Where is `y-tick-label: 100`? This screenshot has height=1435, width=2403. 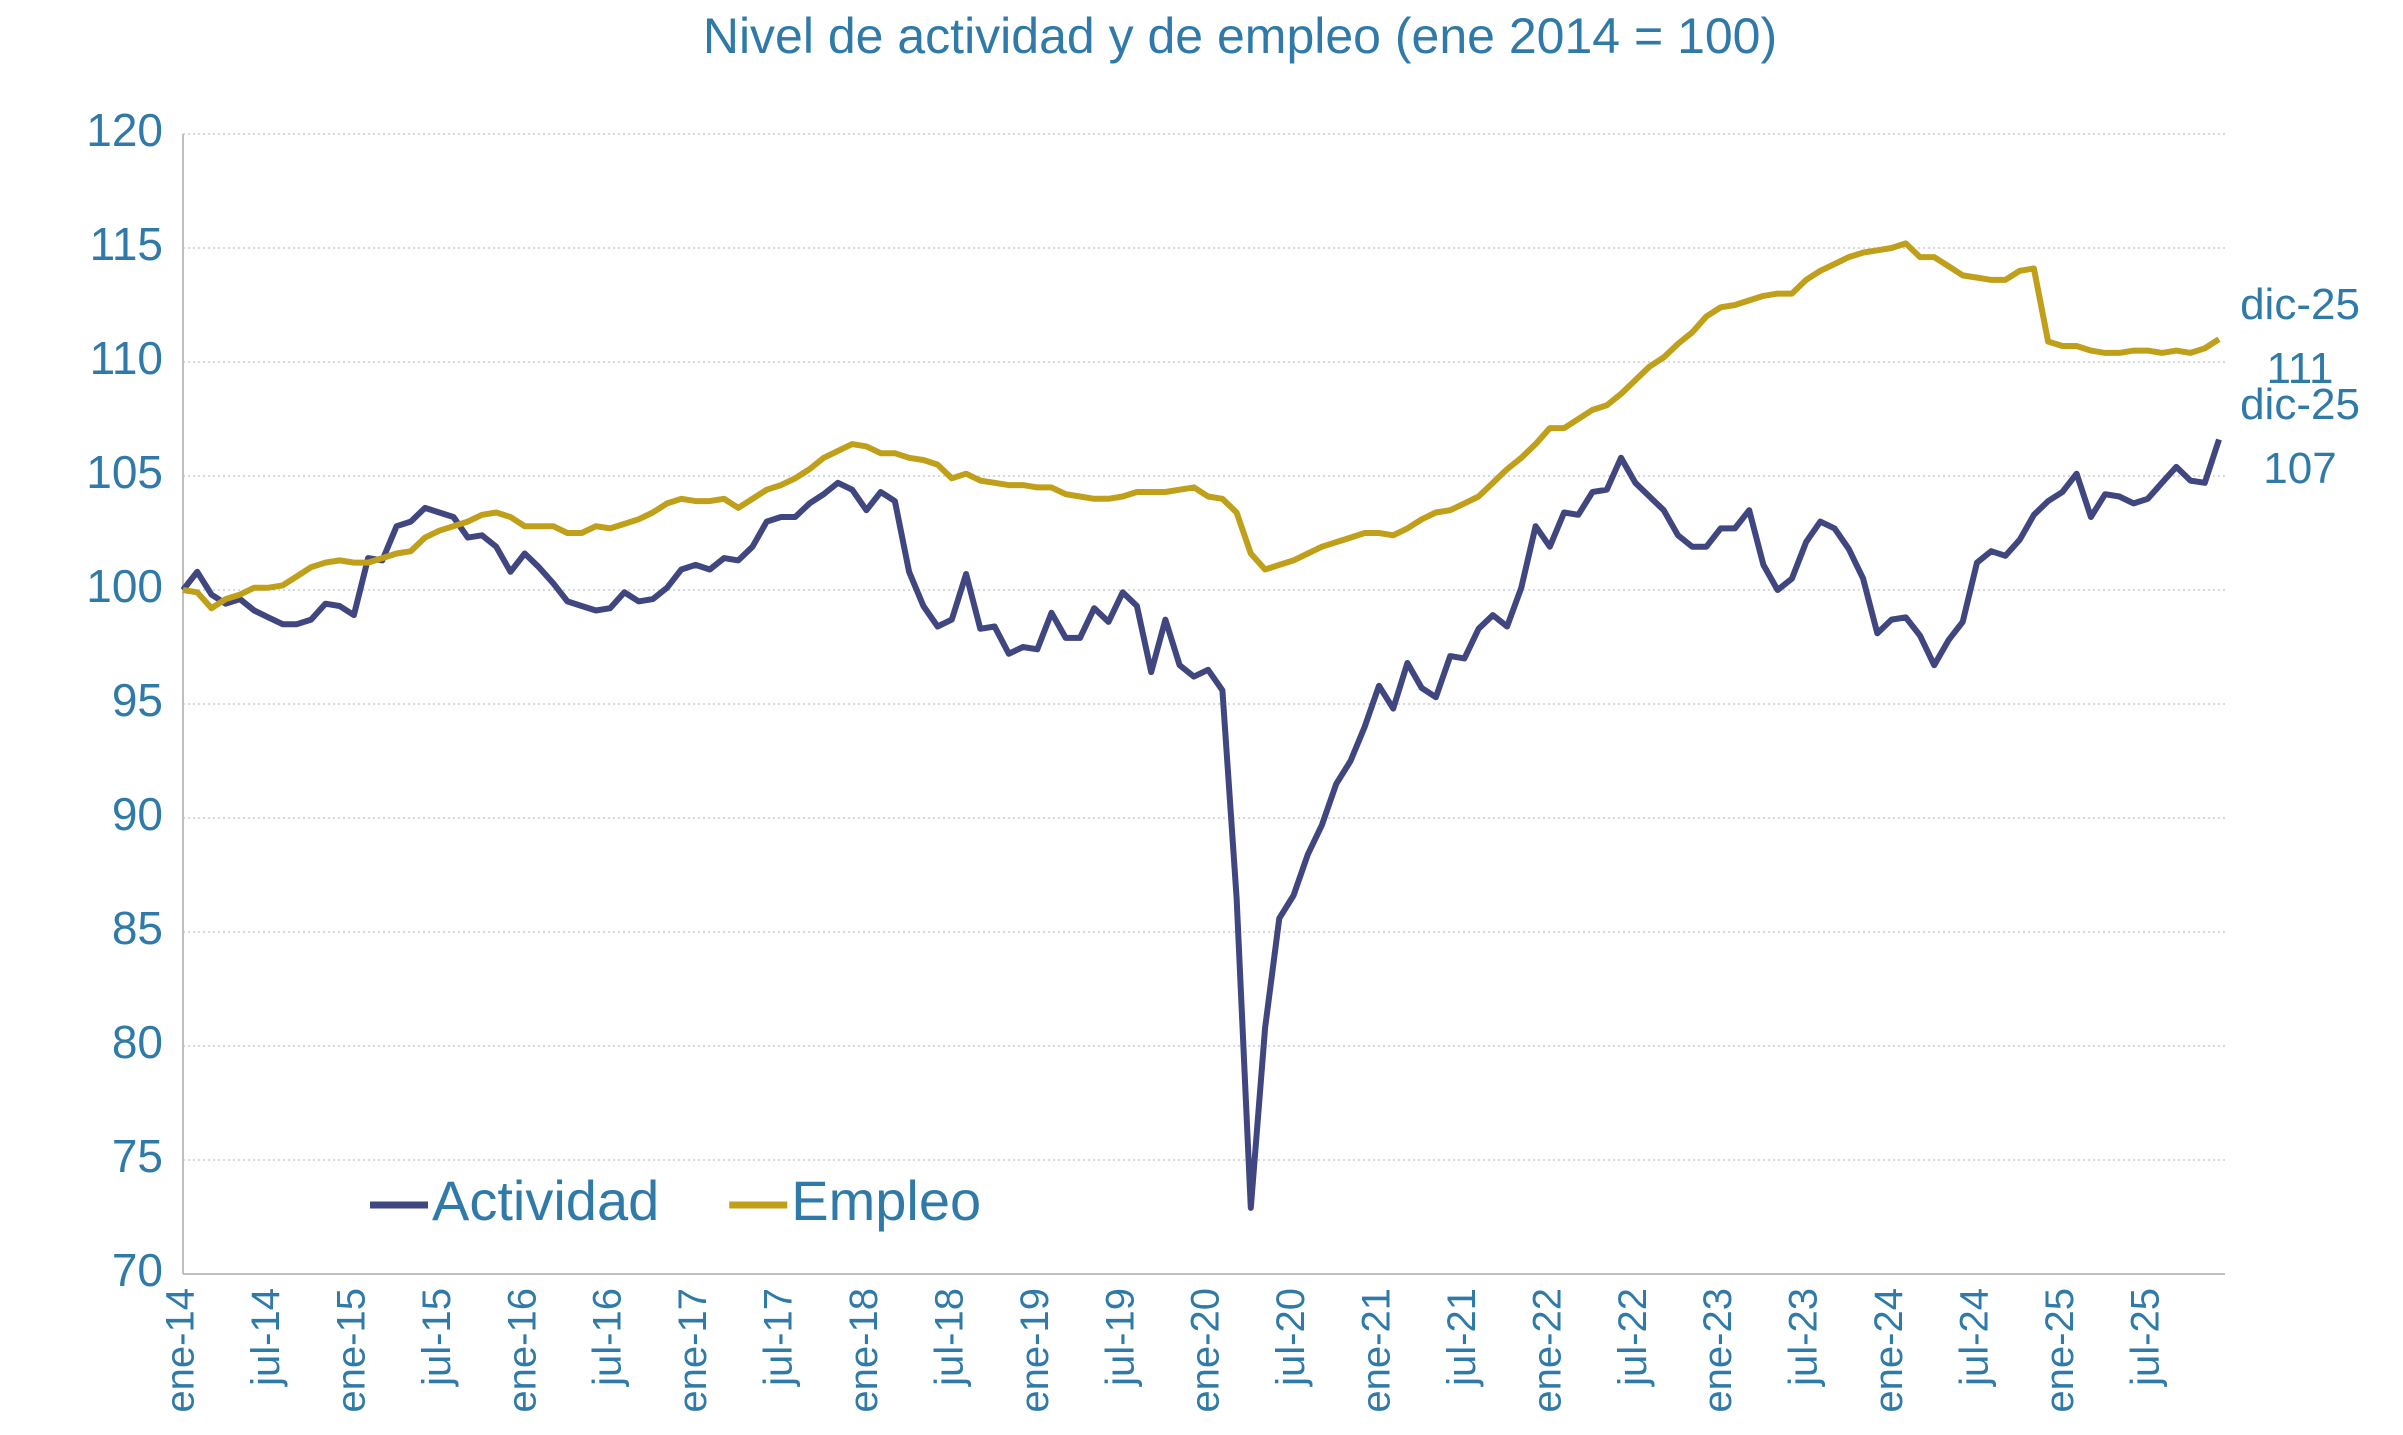
y-tick-label: 100 is located at coordinates (124, 586).